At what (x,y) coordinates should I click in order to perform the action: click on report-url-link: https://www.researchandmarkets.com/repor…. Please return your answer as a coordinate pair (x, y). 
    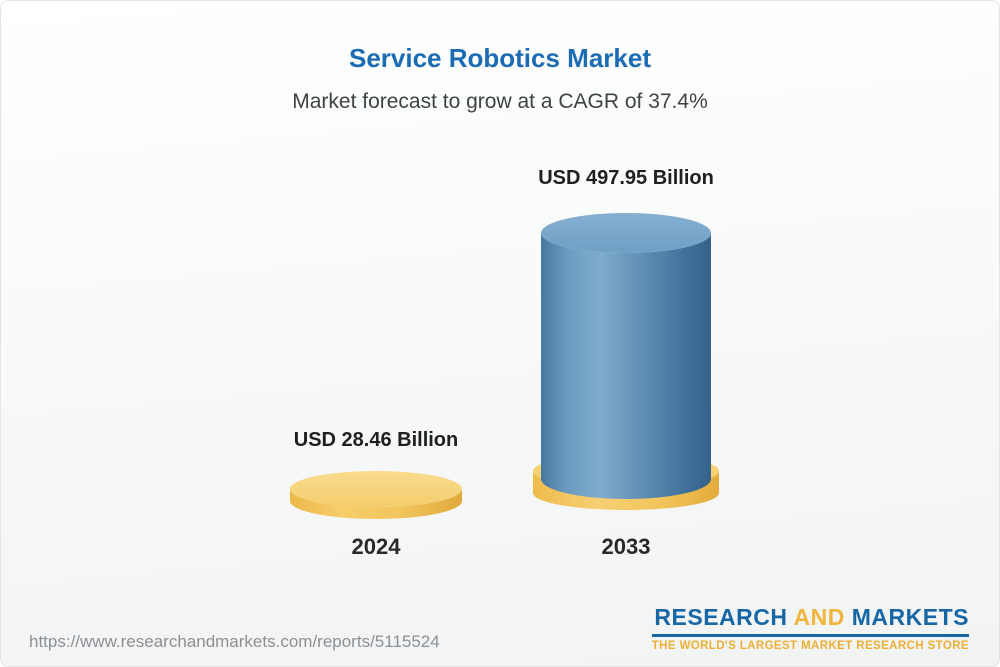
    Looking at the image, I should click on (234, 641).